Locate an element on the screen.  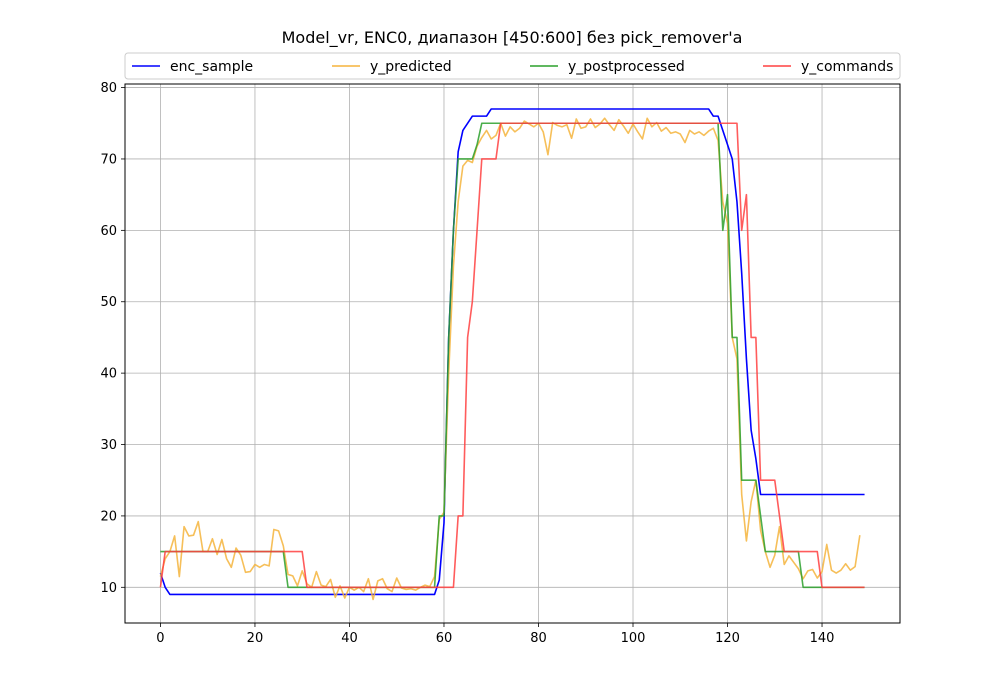
legend-label-enc-sample: enc_sample is located at coordinates (211, 67).